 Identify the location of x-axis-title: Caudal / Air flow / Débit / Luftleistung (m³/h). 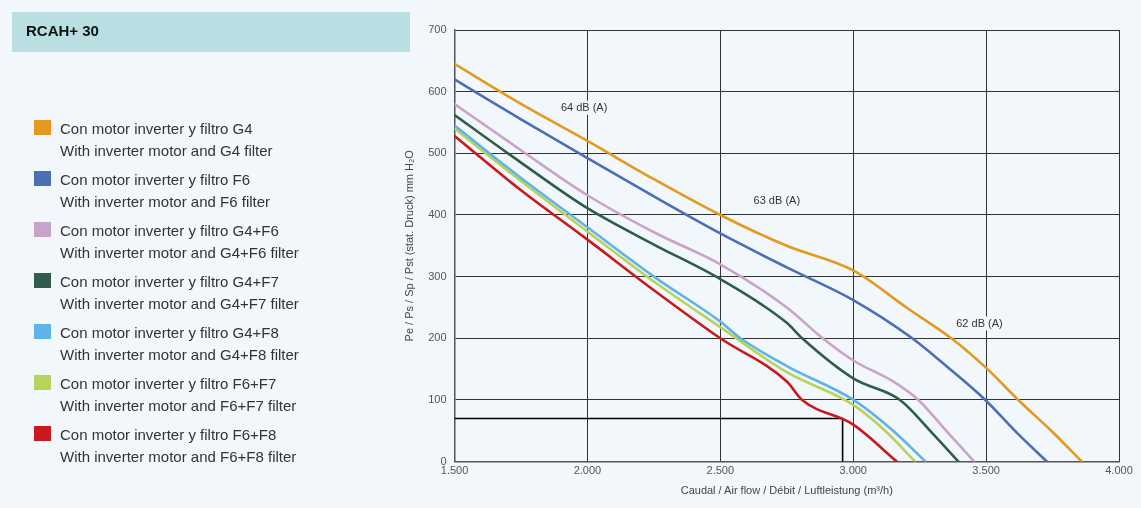
(786, 490).